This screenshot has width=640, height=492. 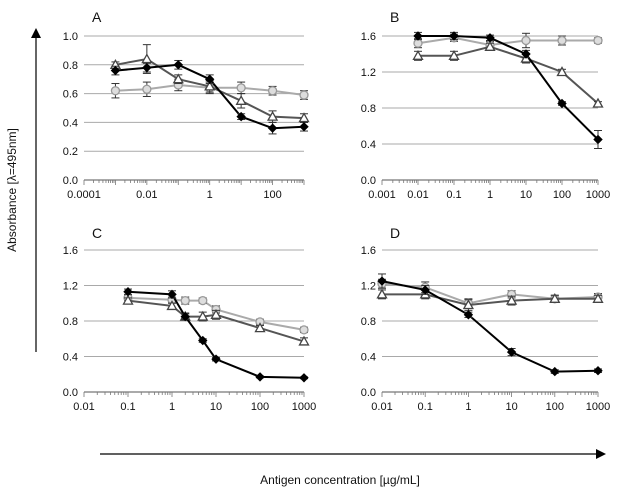 I want to click on figure-y-axis-label: Absorbance [λ=495nm], so click(x=12, y=190).